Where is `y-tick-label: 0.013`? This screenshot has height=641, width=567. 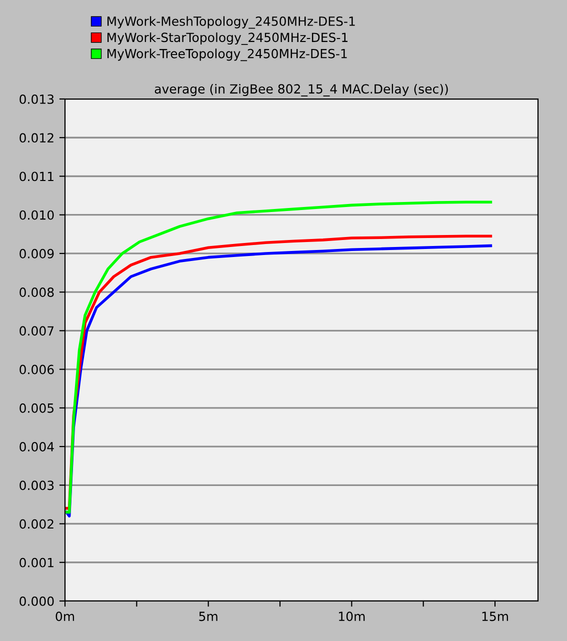 y-tick-label: 0.013 is located at coordinates (37, 99).